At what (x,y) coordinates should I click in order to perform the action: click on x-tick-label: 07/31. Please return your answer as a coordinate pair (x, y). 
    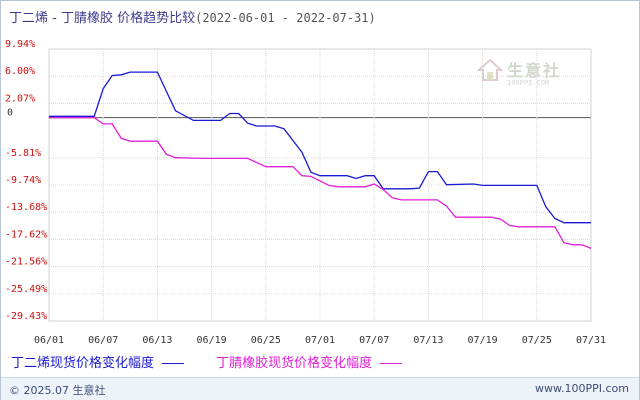
    Looking at the image, I should click on (591, 340).